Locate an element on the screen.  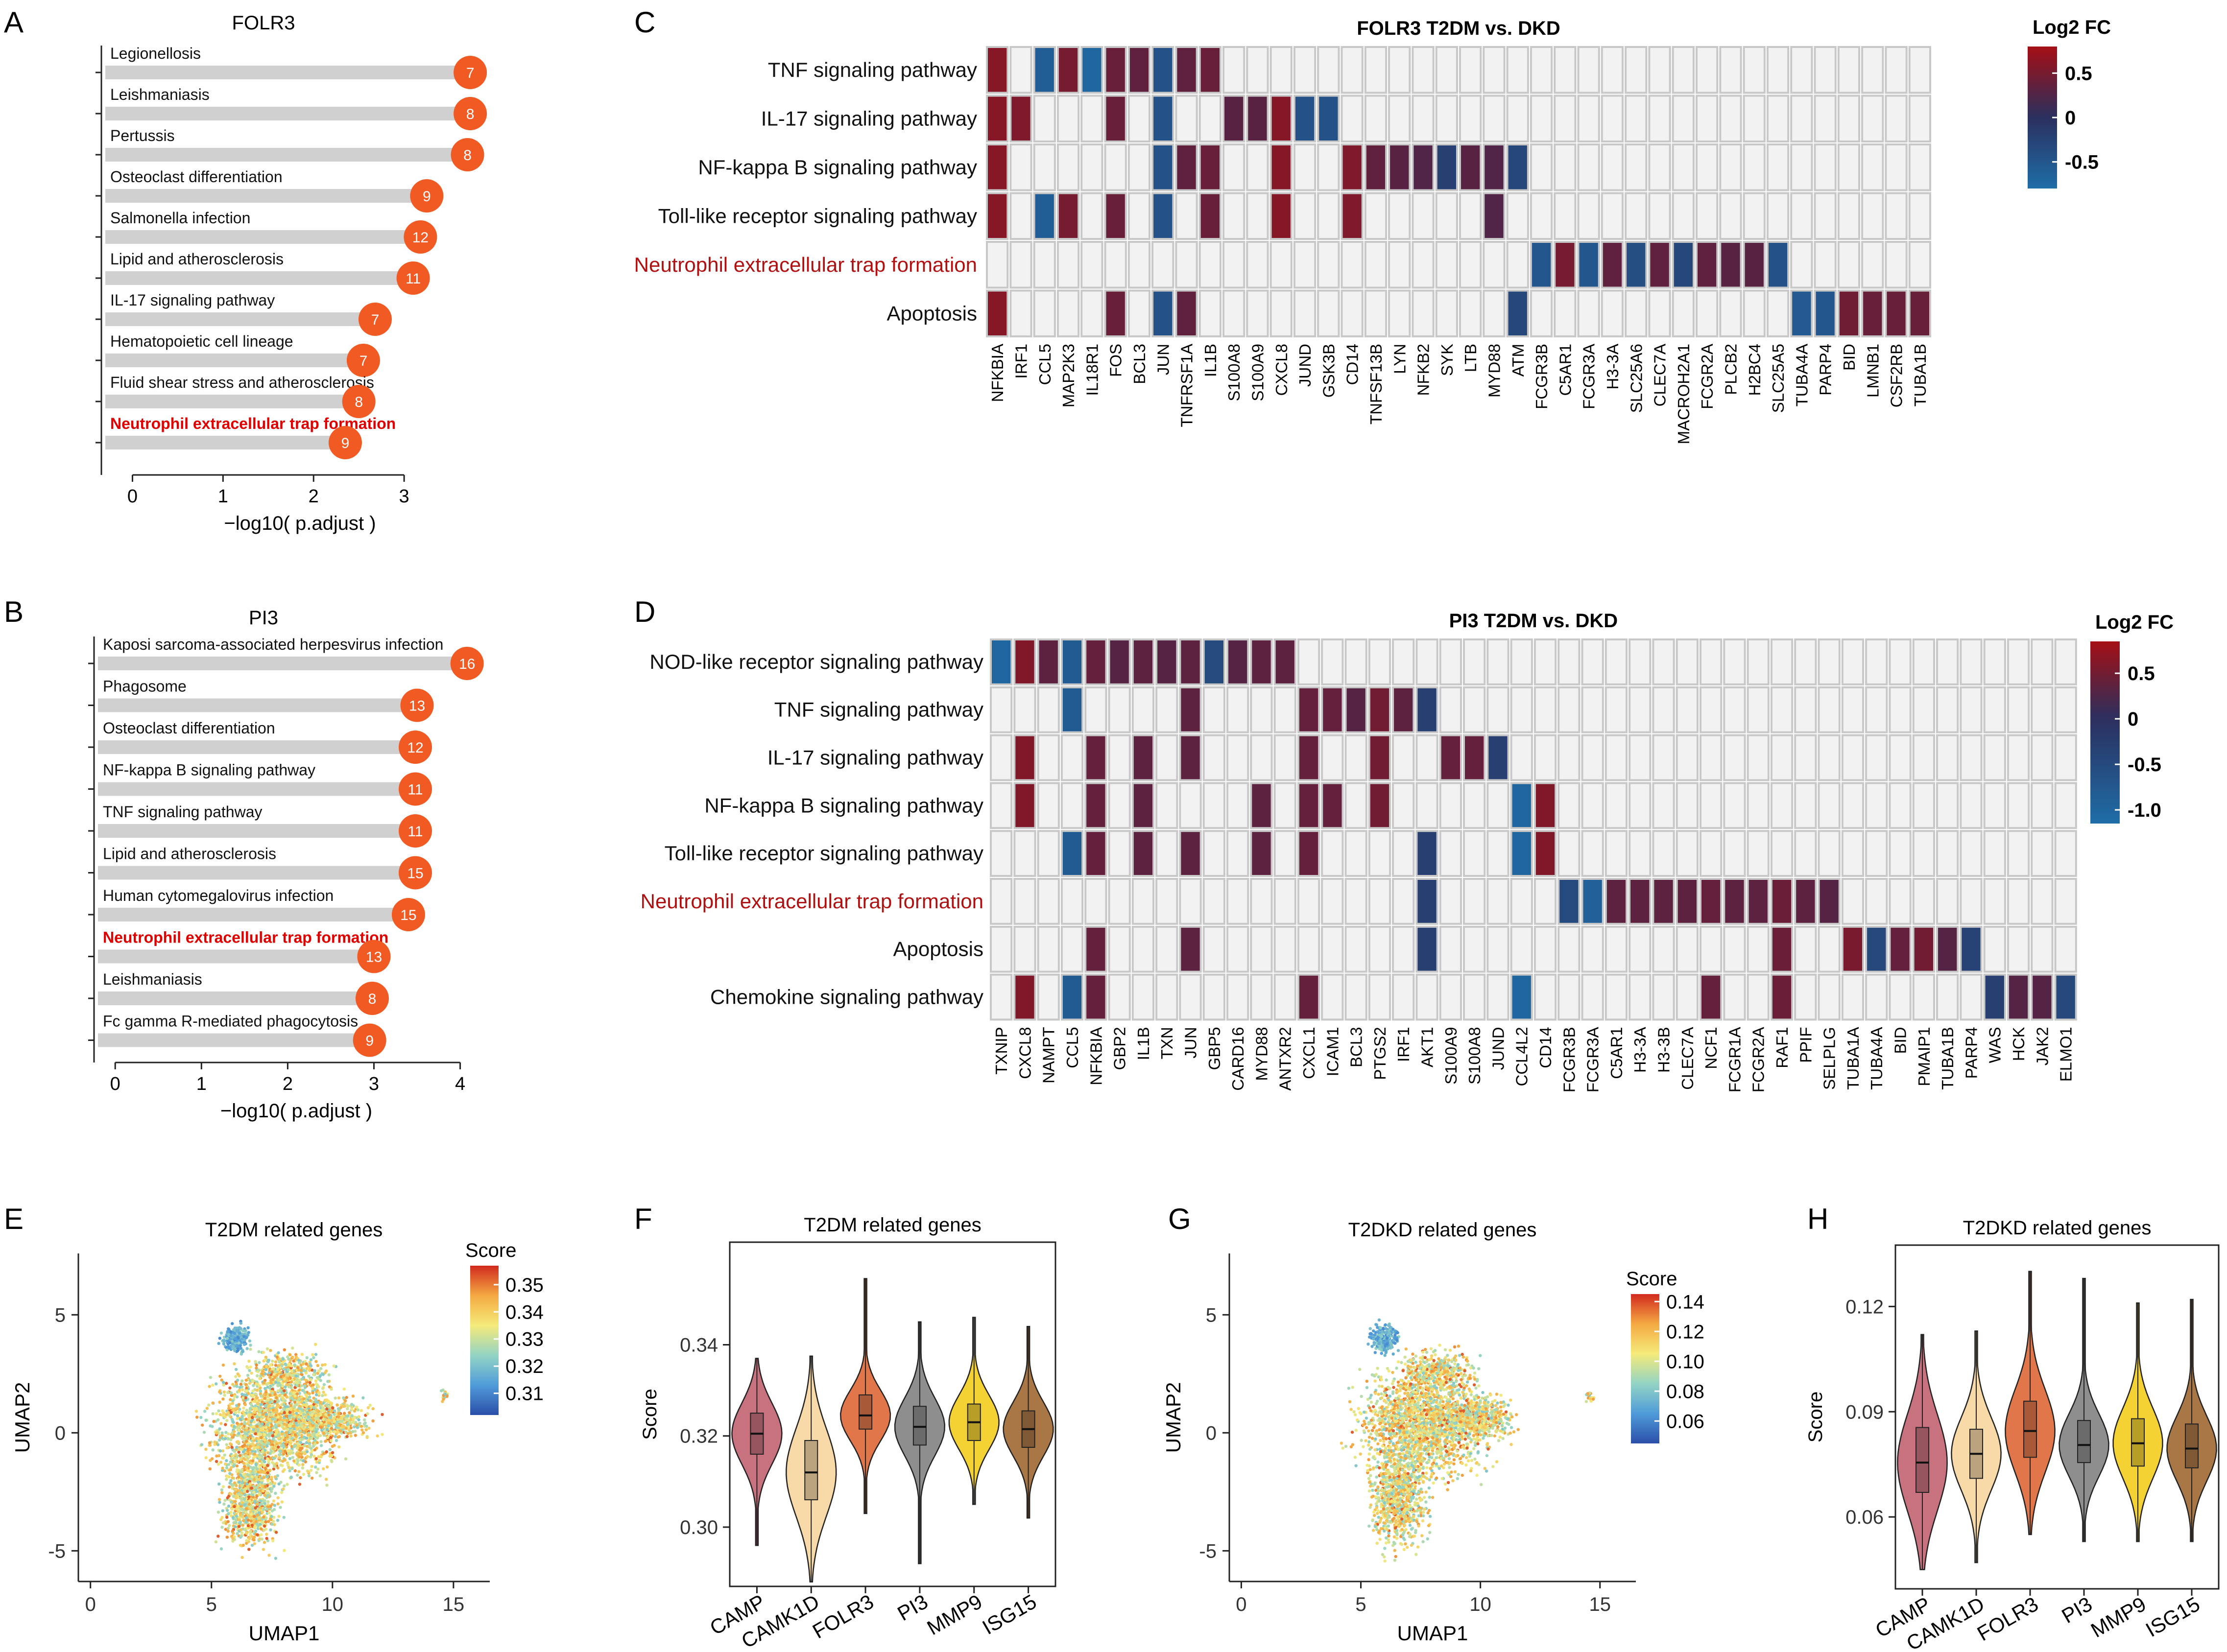
column-label: AKT1 is located at coordinates (1427, 1047).